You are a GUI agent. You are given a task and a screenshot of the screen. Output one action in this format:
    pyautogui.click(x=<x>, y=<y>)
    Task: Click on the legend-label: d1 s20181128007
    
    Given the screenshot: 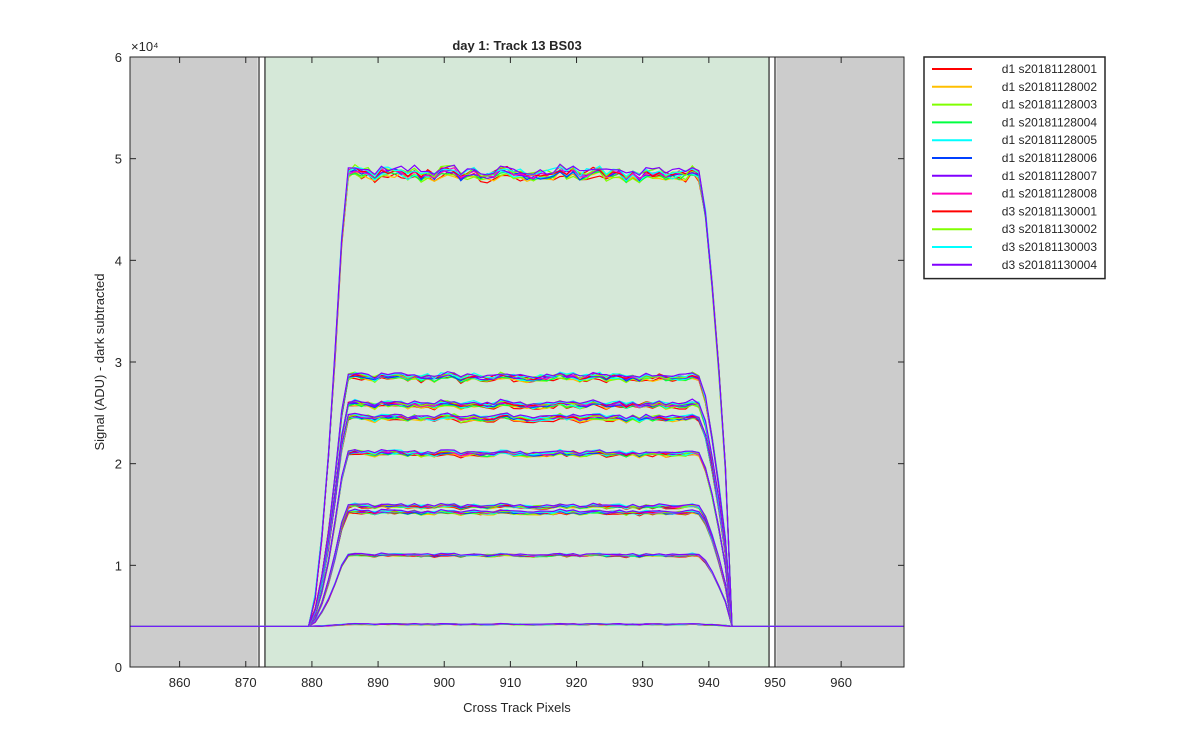 What is the action you would take?
    pyautogui.click(x=1050, y=176)
    